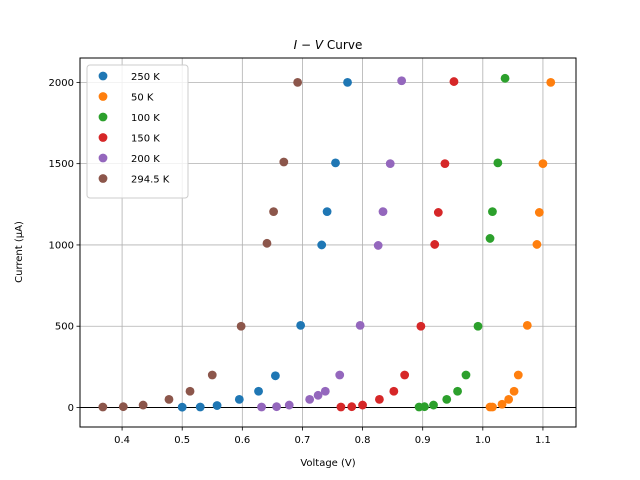 This screenshot has width=640, height=480. Describe the element at coordinates (332, 436) in the screenshot. I see `x-axis-ticks: 0.4 0.5 0.6 0.7 0.8 0.9 1.0 1.1` at that location.